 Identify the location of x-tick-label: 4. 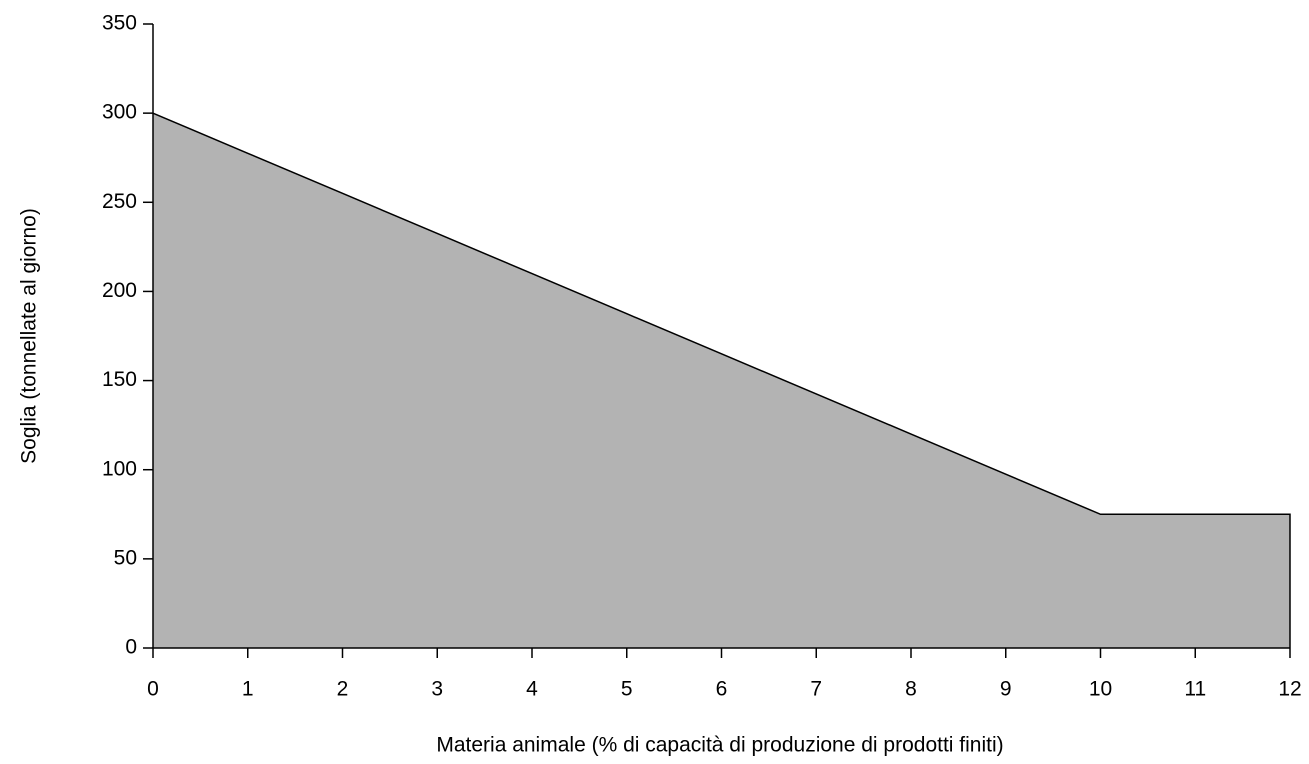
(532, 689).